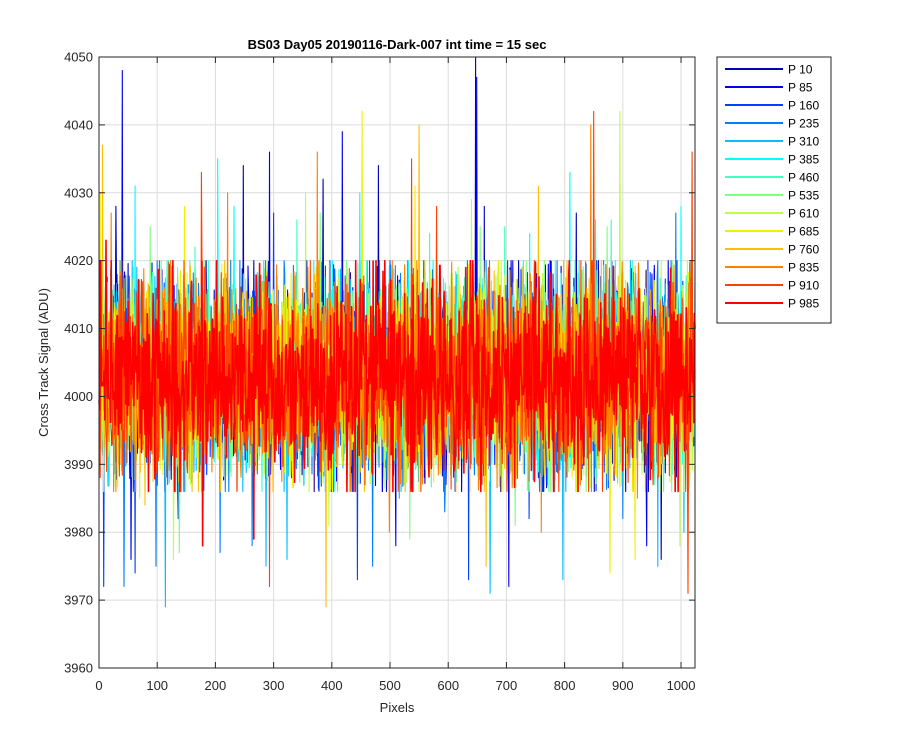  I want to click on legend-entry: P 610, so click(803, 214).